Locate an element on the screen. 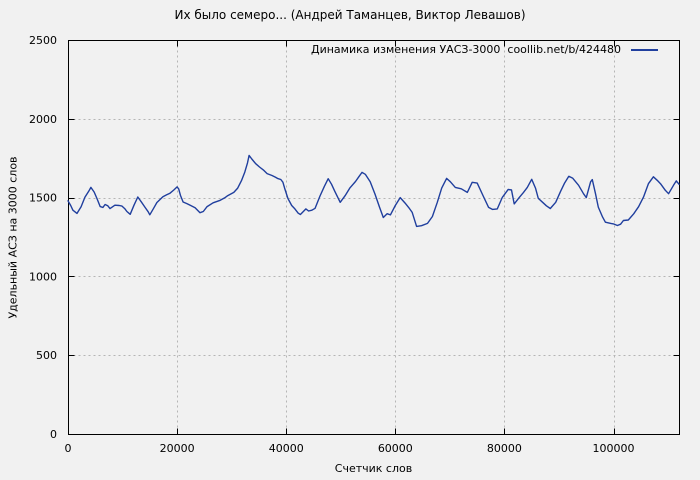  x-tick-label: 80000 is located at coordinates (504, 448).